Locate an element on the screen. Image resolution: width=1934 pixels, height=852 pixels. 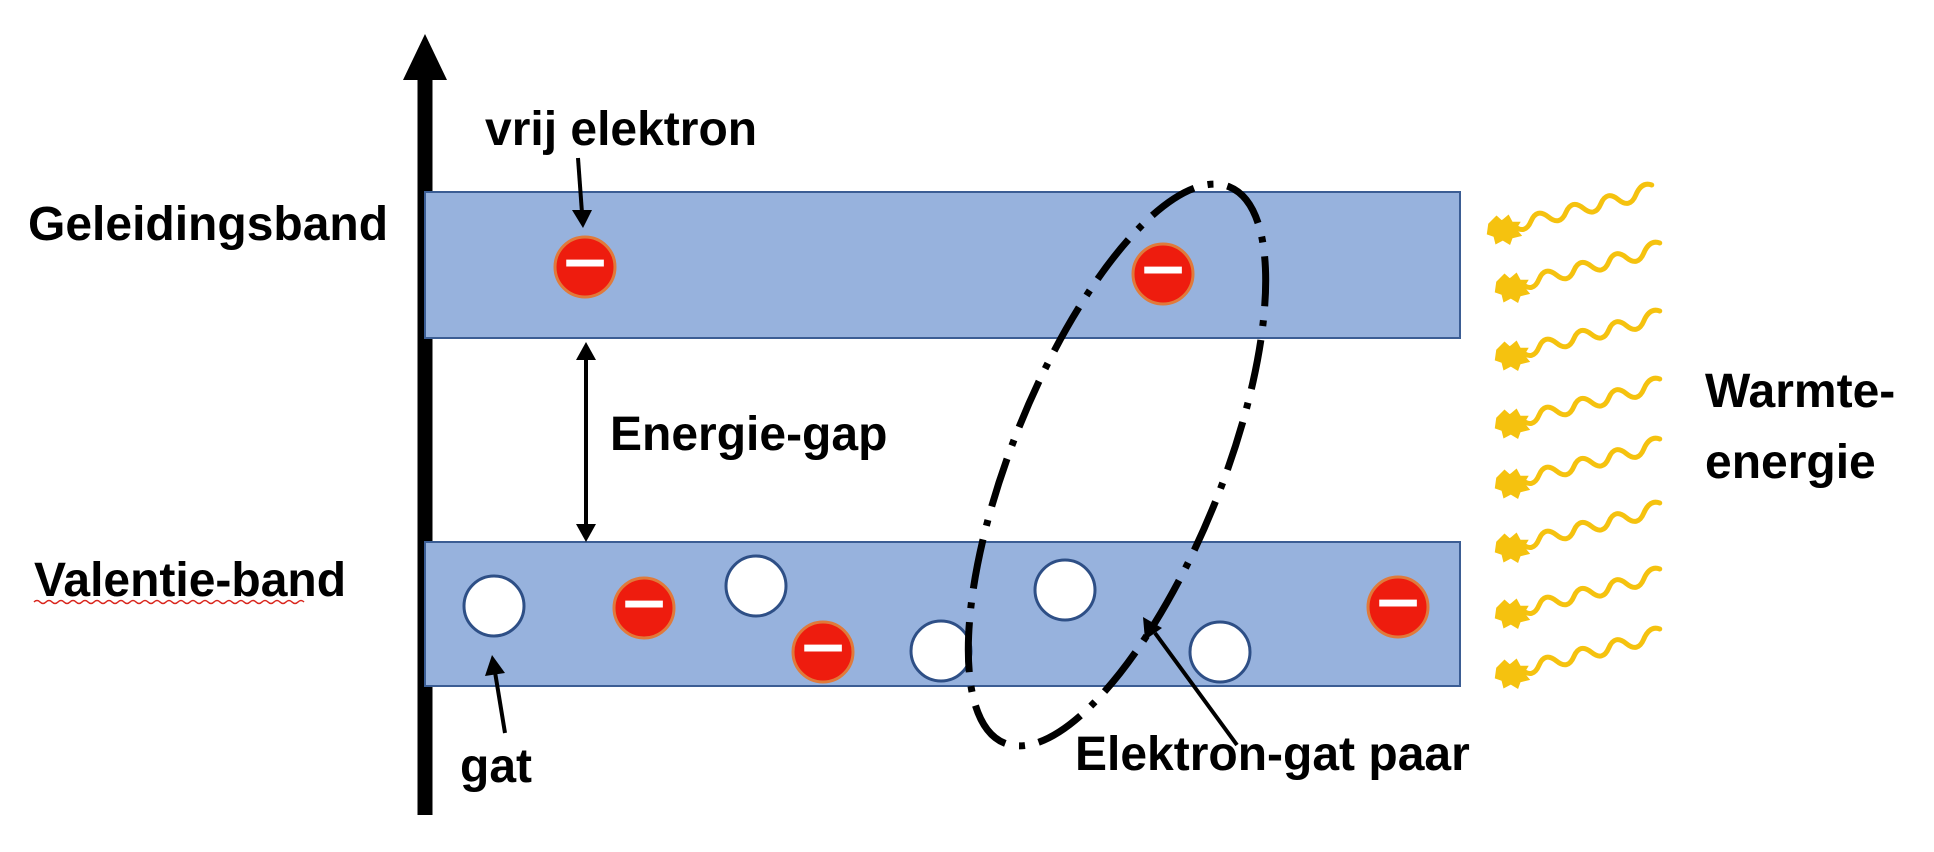
electron-hole-pair-label: Elektron-gat paar is located at coordinates (1272, 754).